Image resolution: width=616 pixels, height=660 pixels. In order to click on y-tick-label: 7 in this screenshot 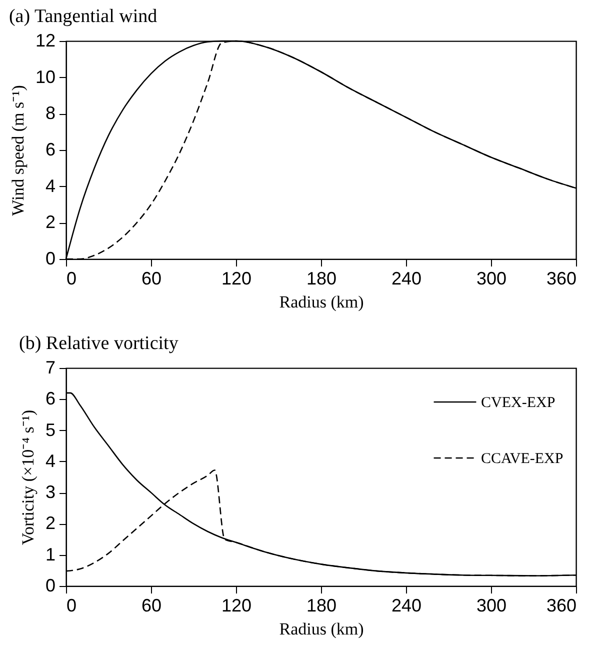, I will do `click(50, 368)`.